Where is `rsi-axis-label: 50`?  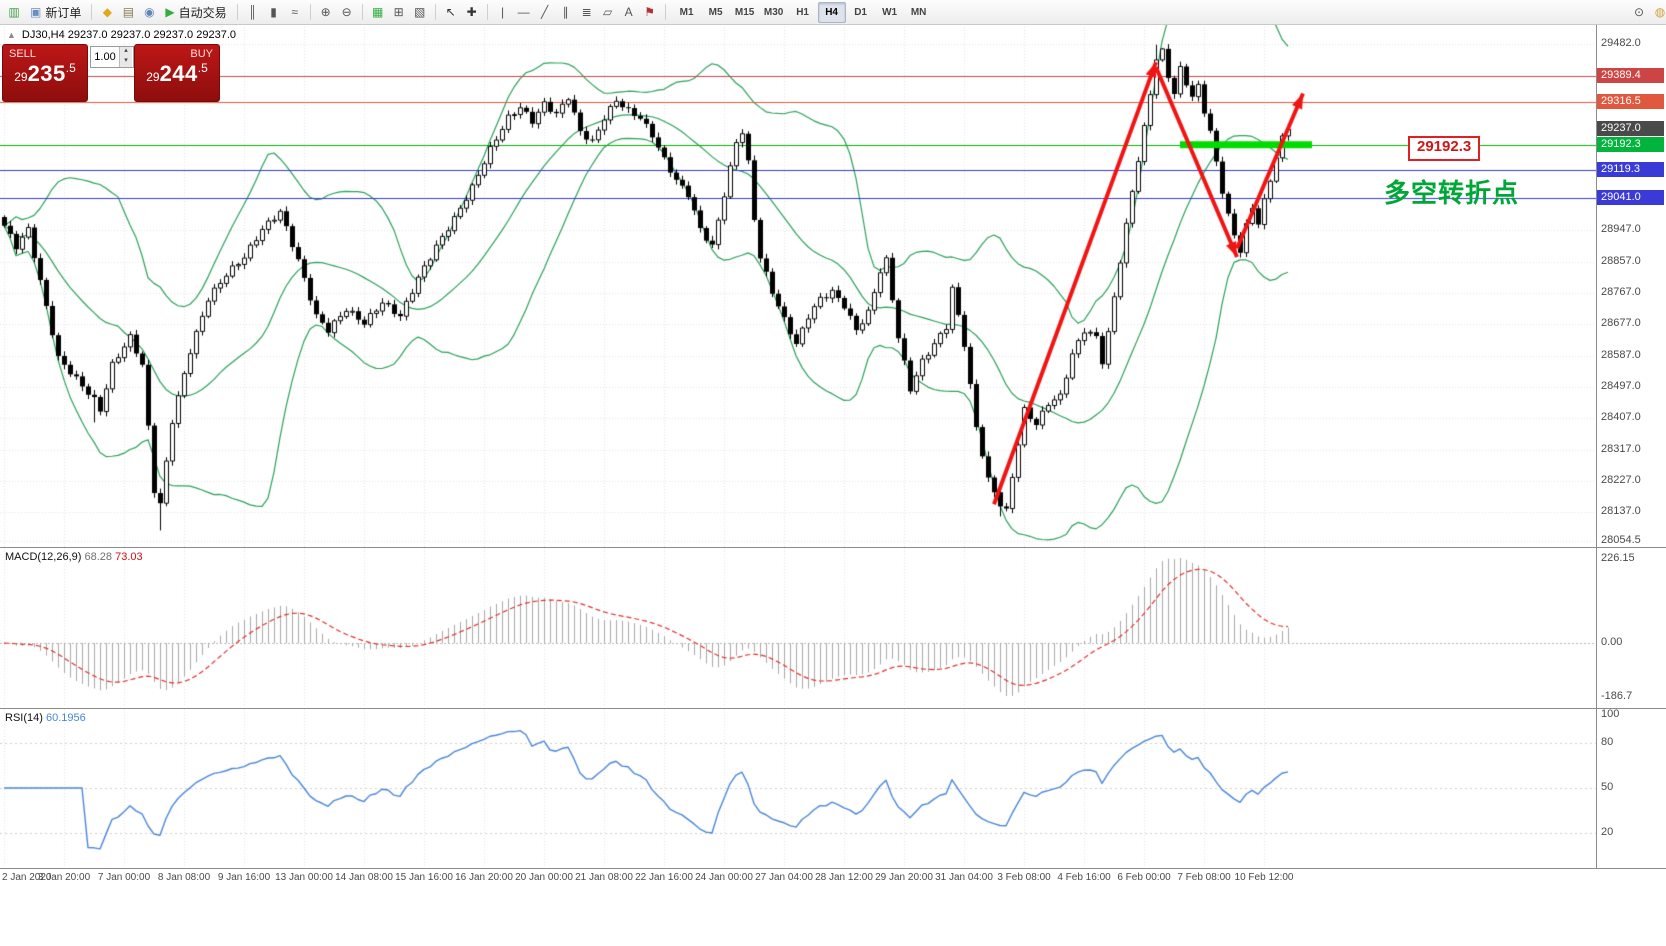 rsi-axis-label: 50 is located at coordinates (1607, 787).